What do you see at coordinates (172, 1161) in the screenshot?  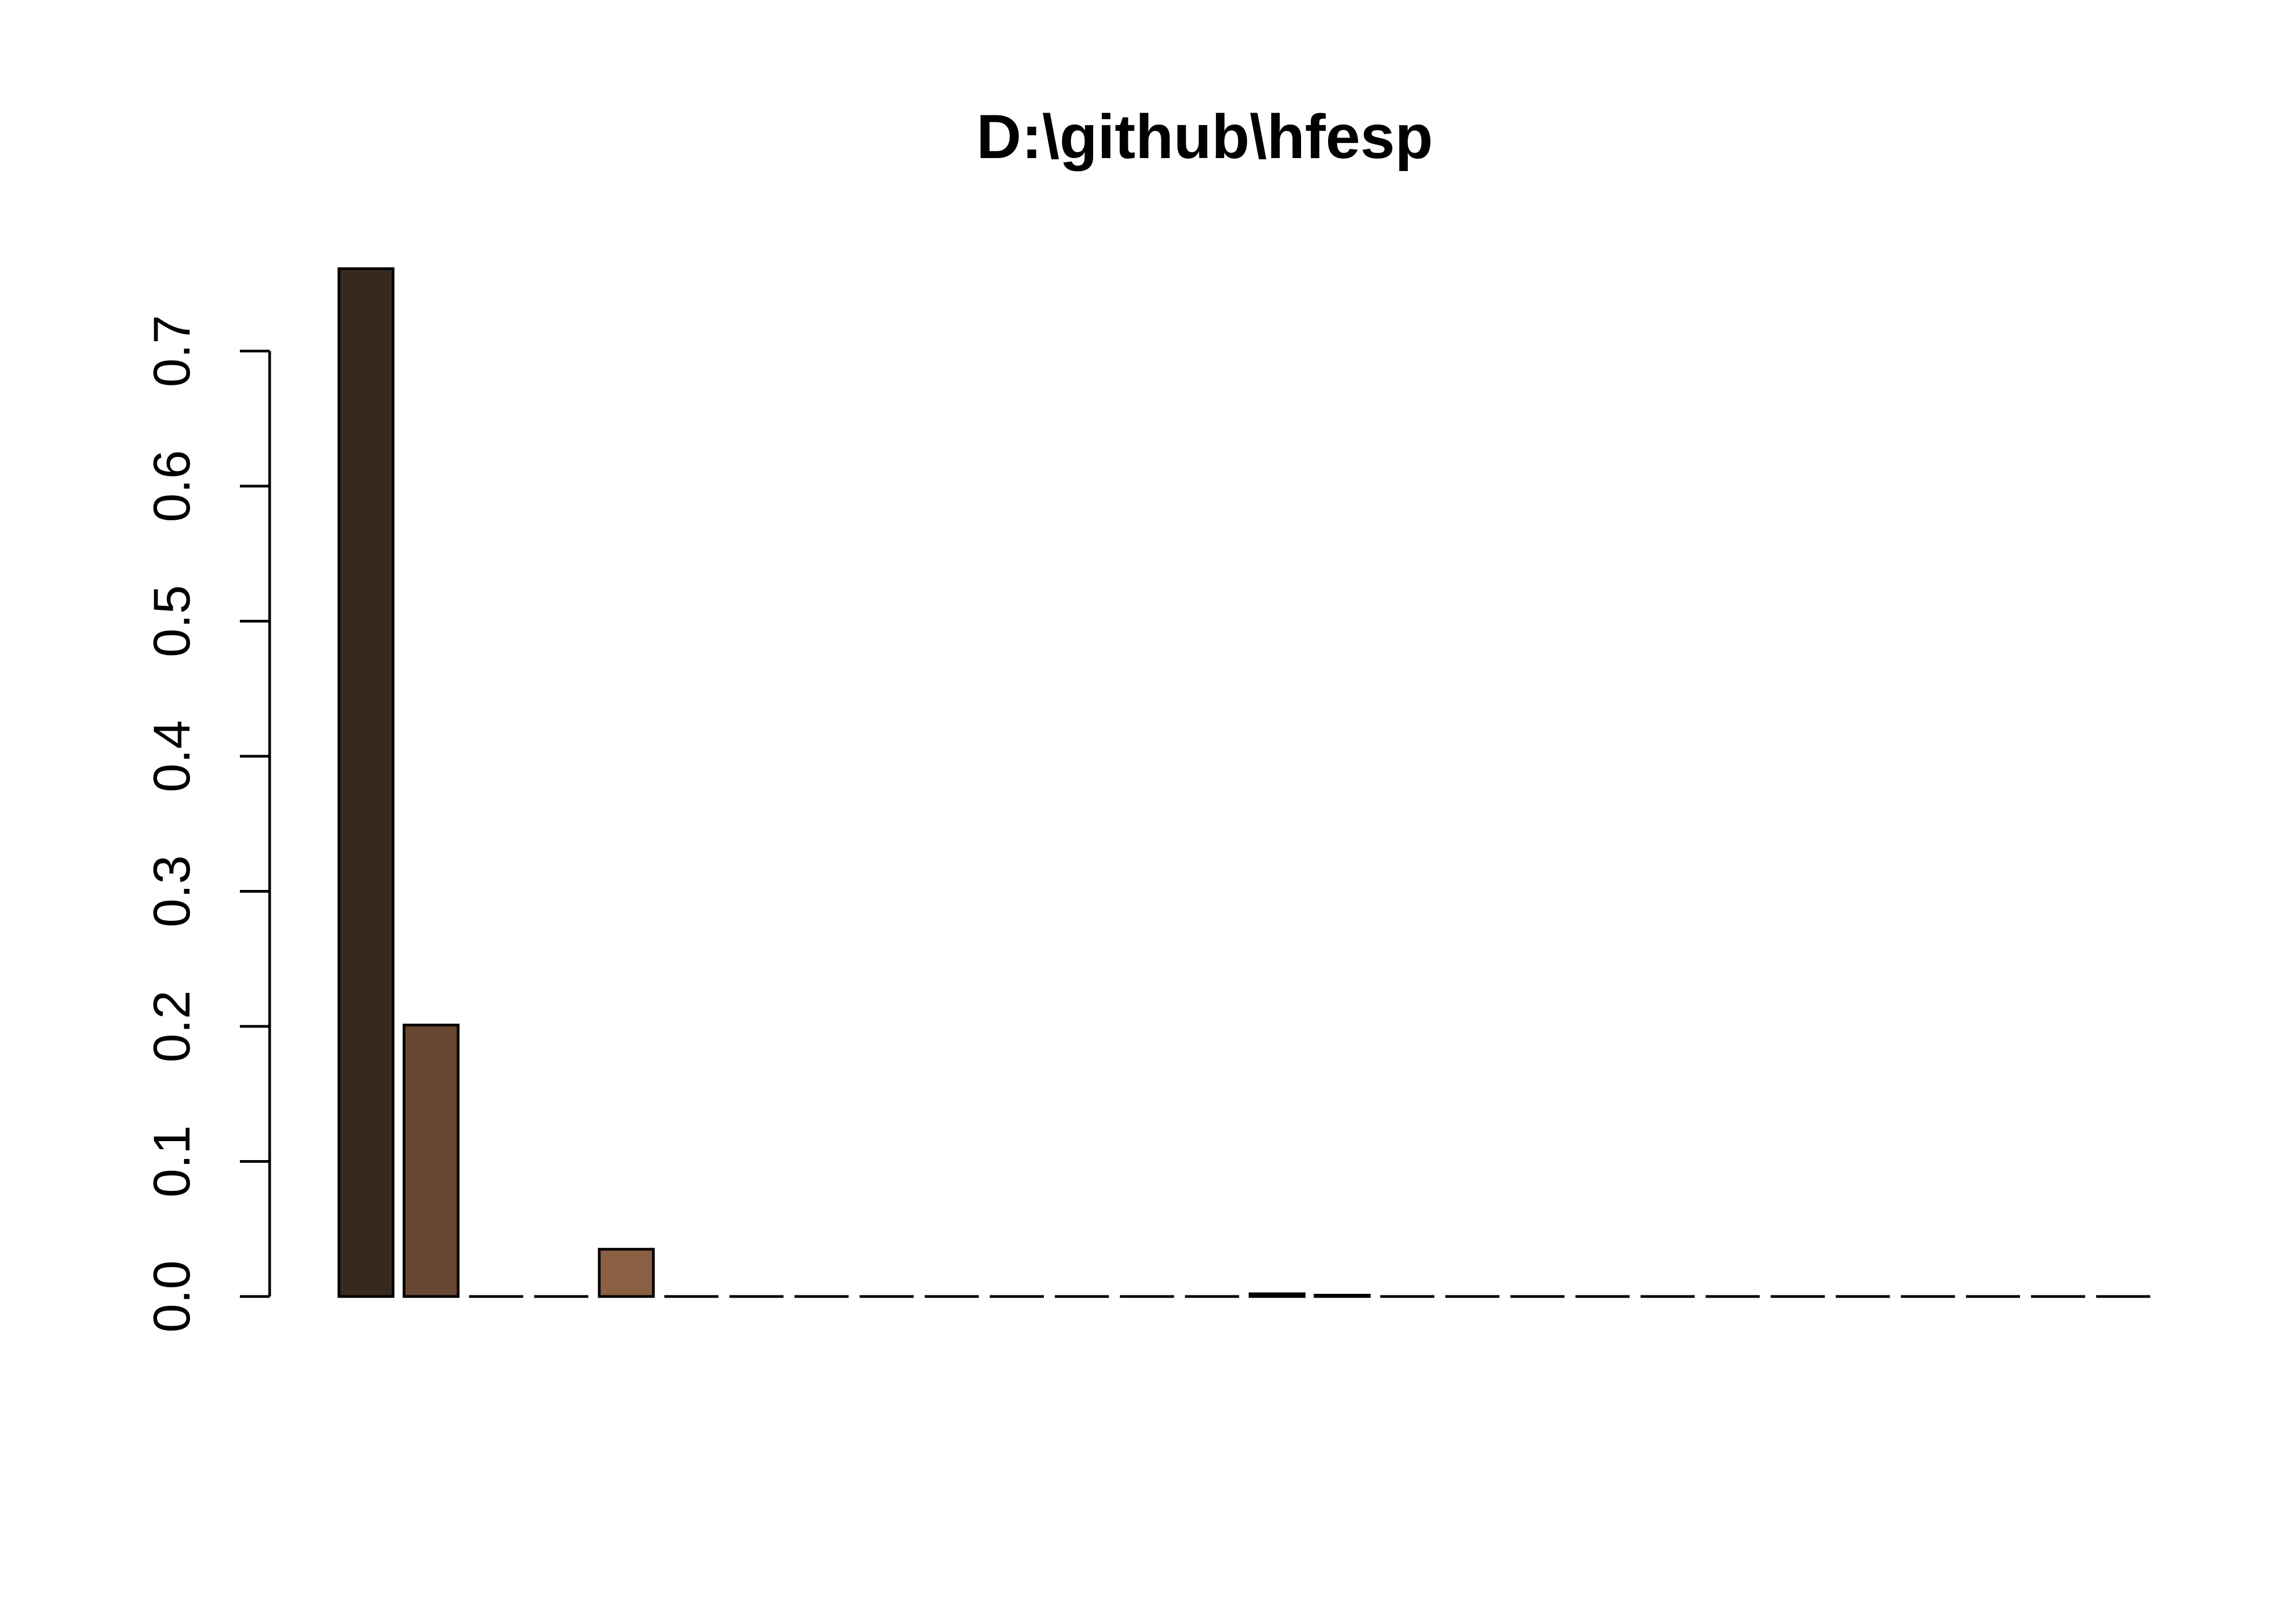 I see `y-tick-label: 0.1` at bounding box center [172, 1161].